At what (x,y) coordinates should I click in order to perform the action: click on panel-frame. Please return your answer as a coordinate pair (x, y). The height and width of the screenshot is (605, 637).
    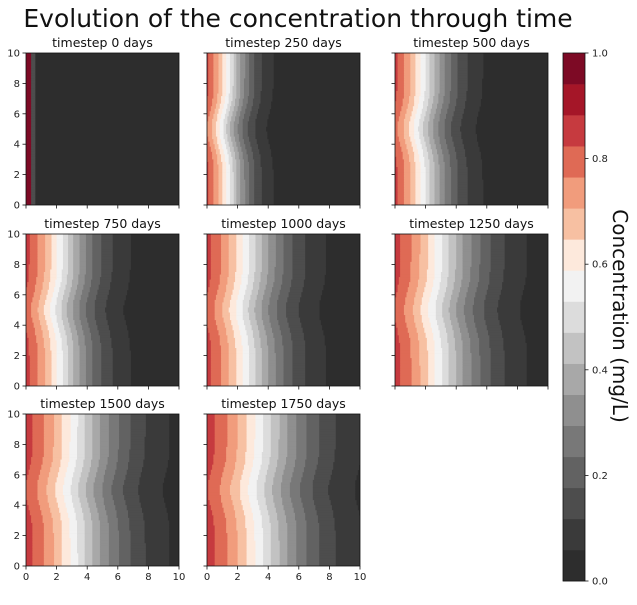
    Looking at the image, I should click on (471, 129).